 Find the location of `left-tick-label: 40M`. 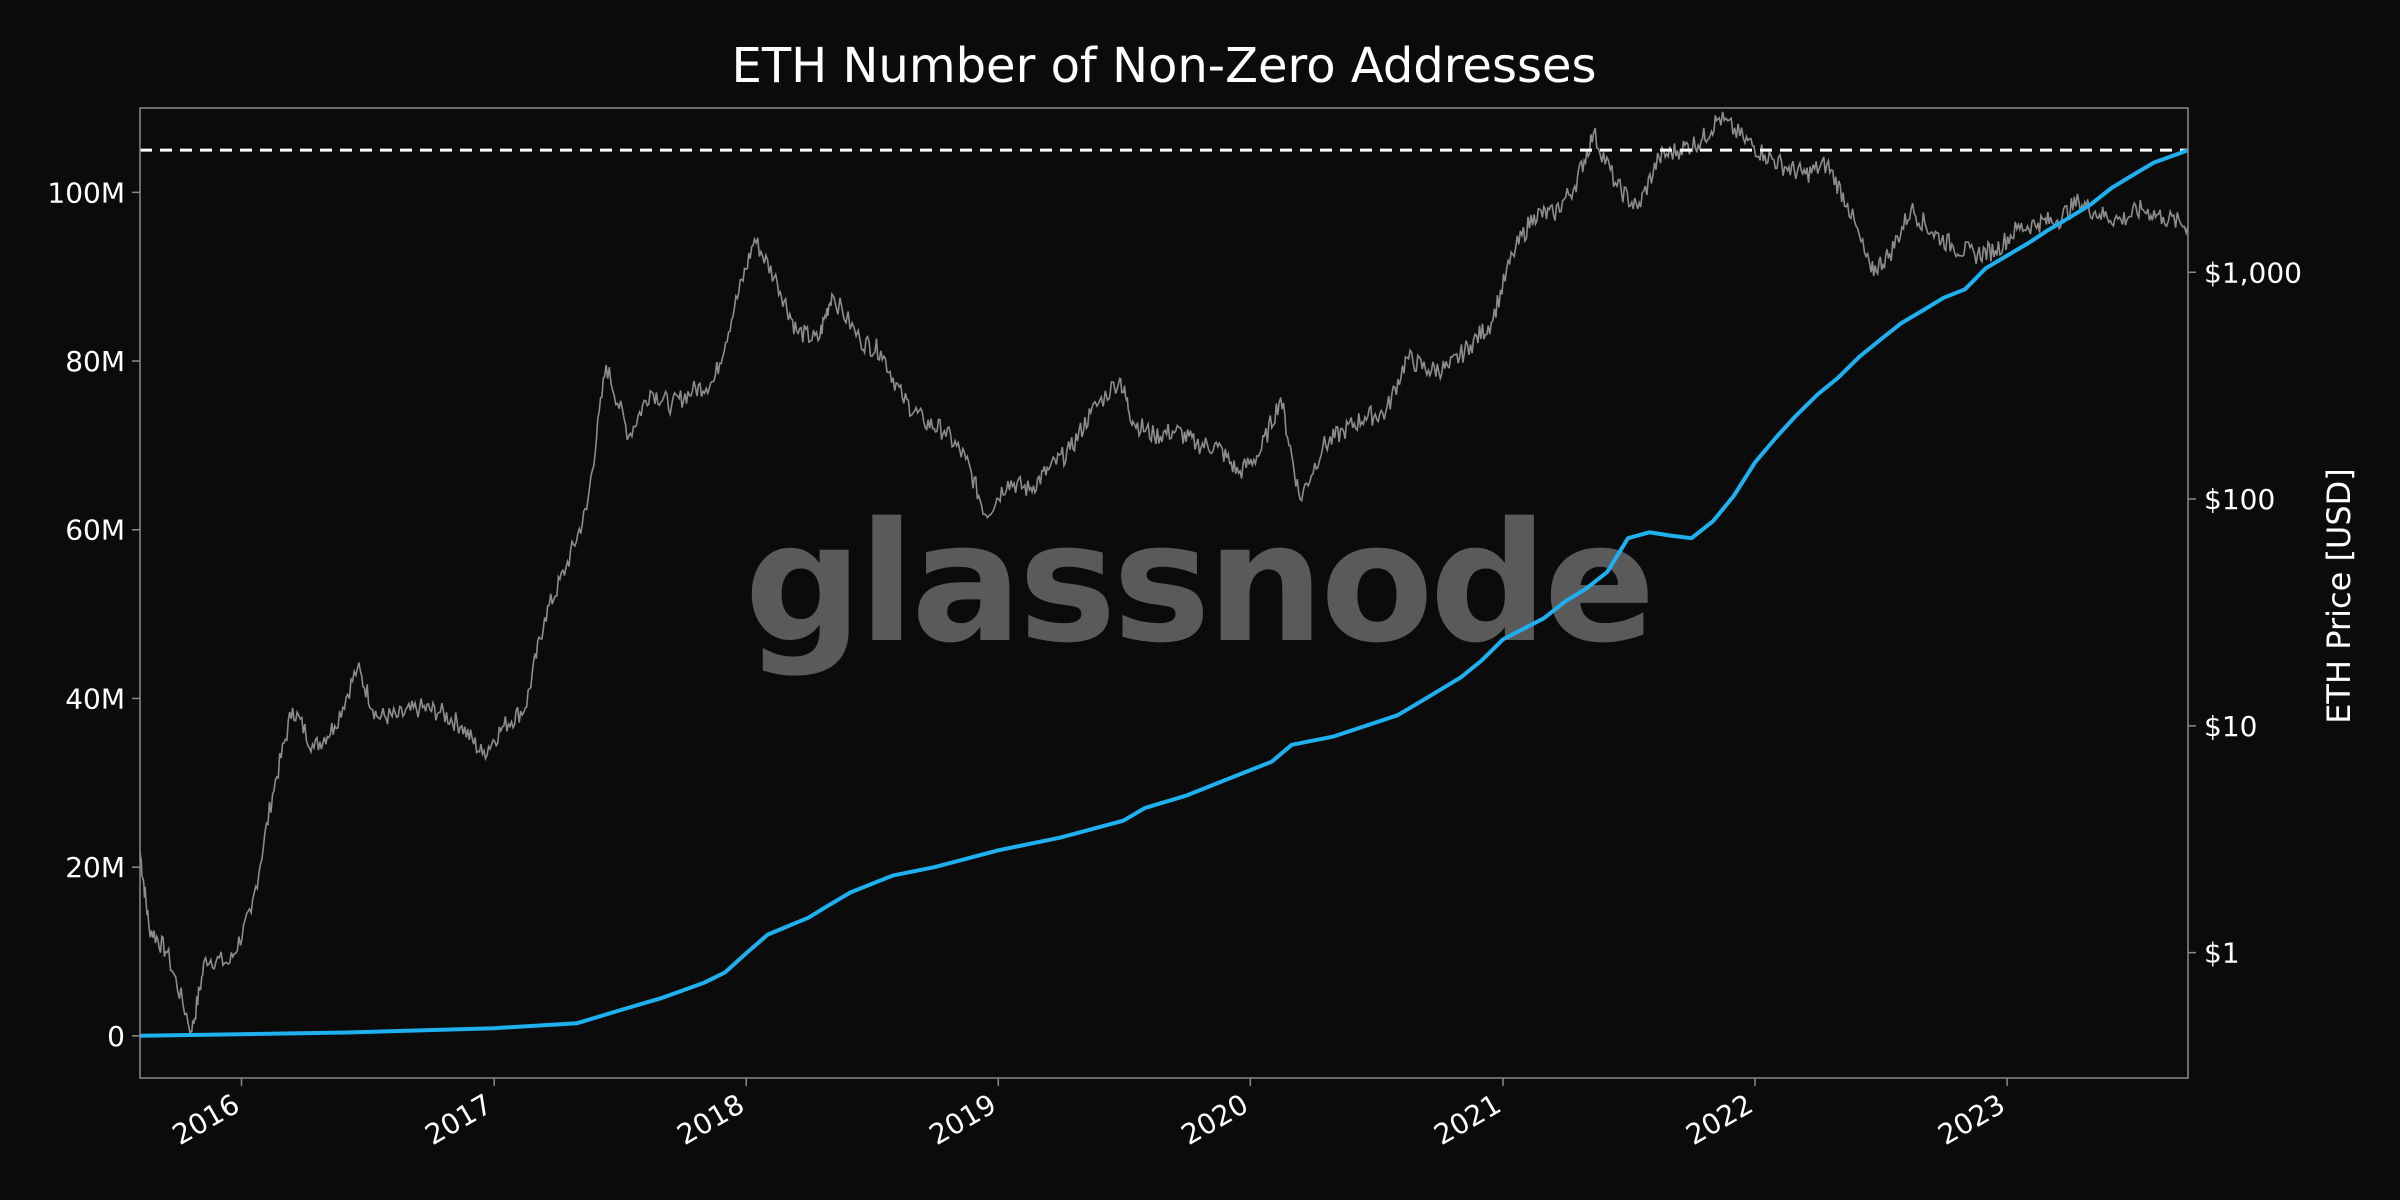

left-tick-label: 40M is located at coordinates (95, 698).